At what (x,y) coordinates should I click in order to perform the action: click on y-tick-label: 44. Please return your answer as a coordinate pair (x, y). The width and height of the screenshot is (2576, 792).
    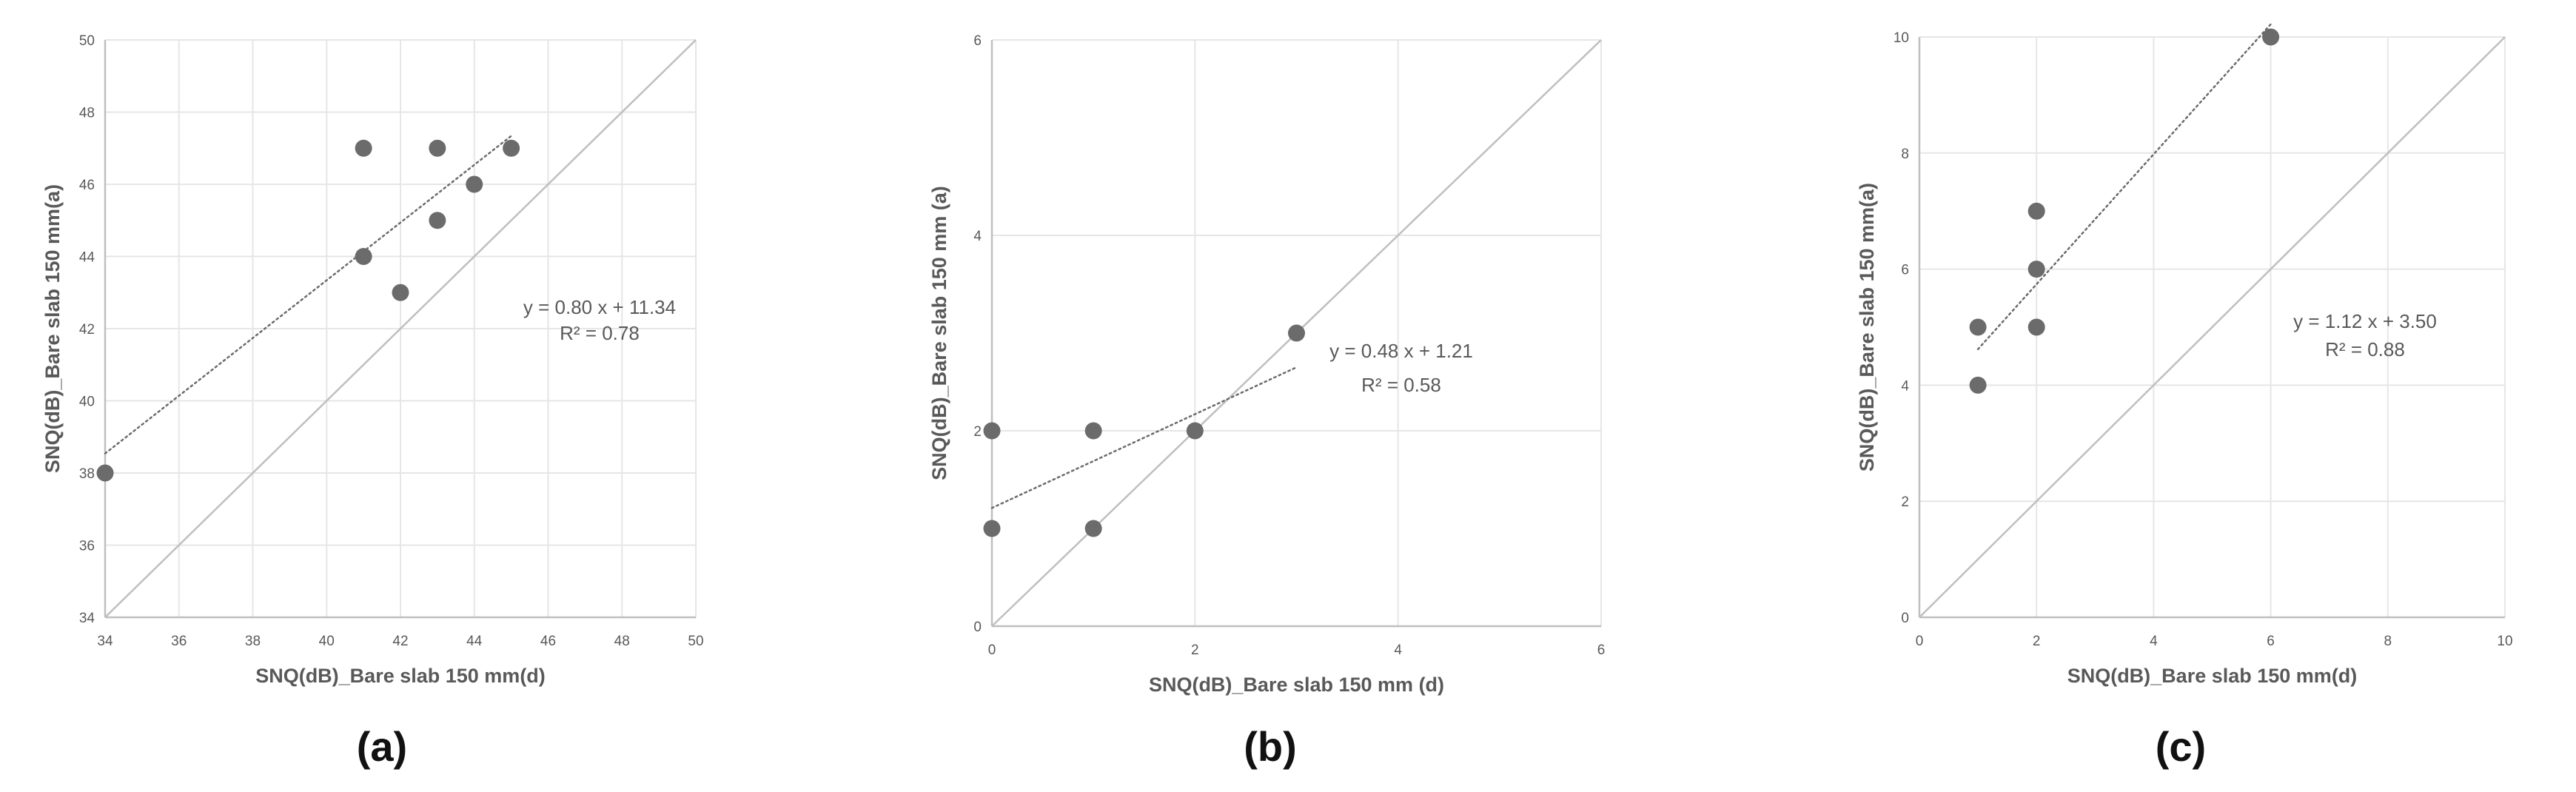
    Looking at the image, I should click on (87, 258).